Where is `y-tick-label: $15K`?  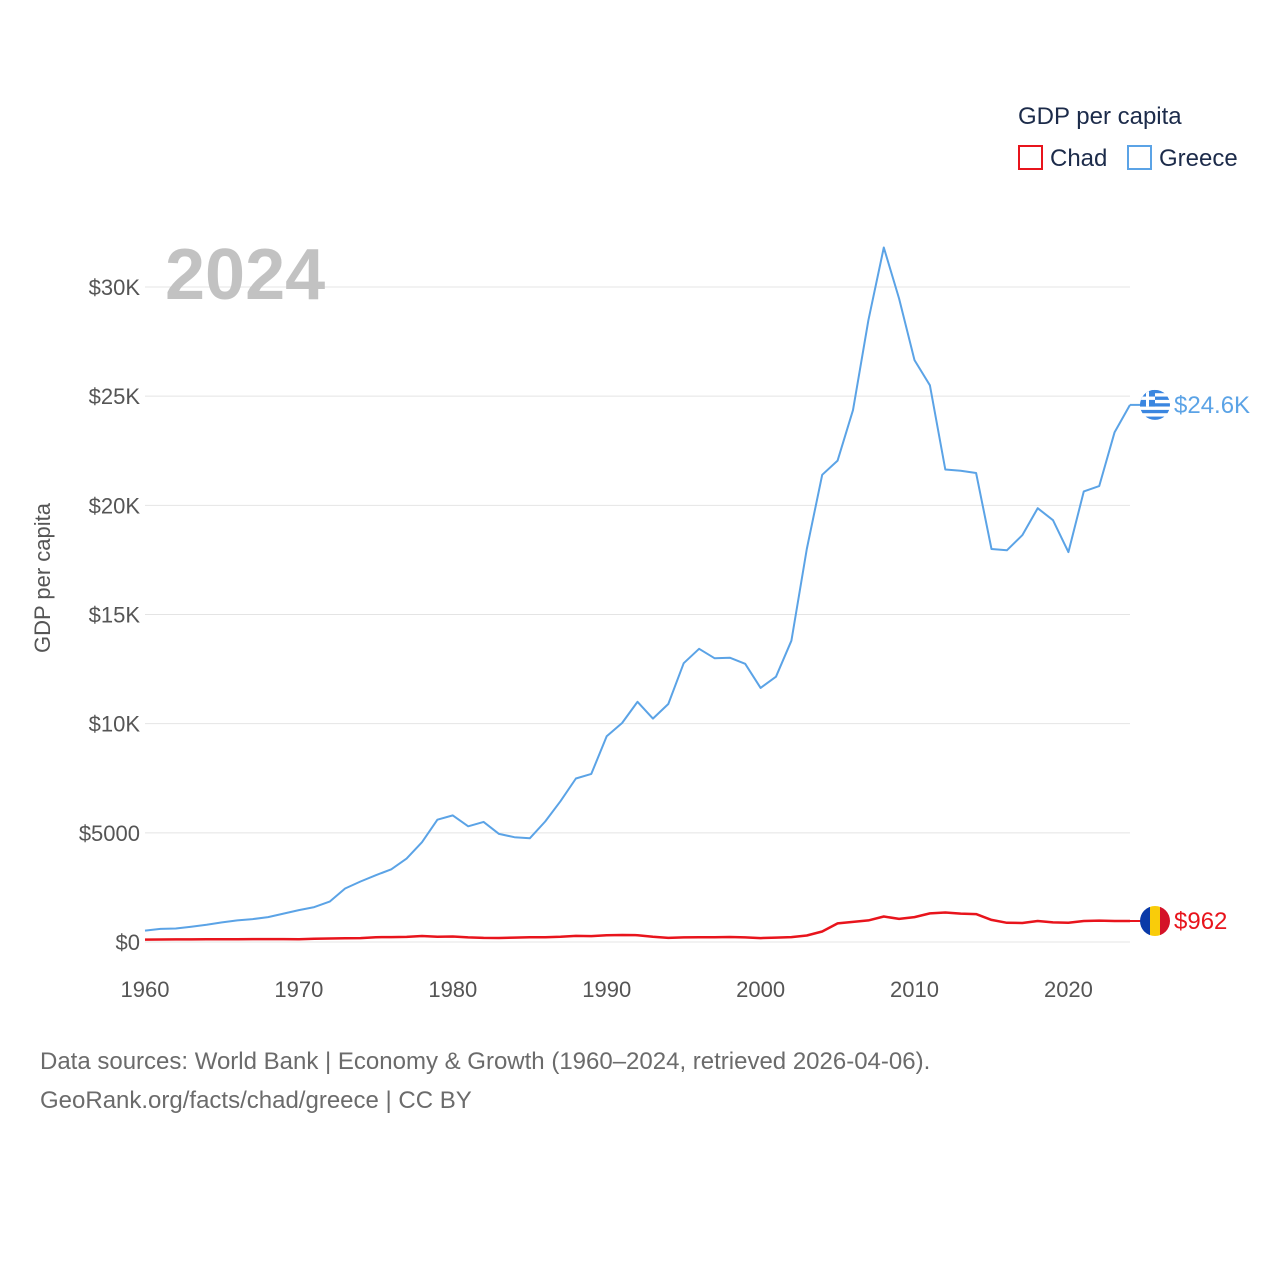
y-tick-label: $15K is located at coordinates (115, 615).